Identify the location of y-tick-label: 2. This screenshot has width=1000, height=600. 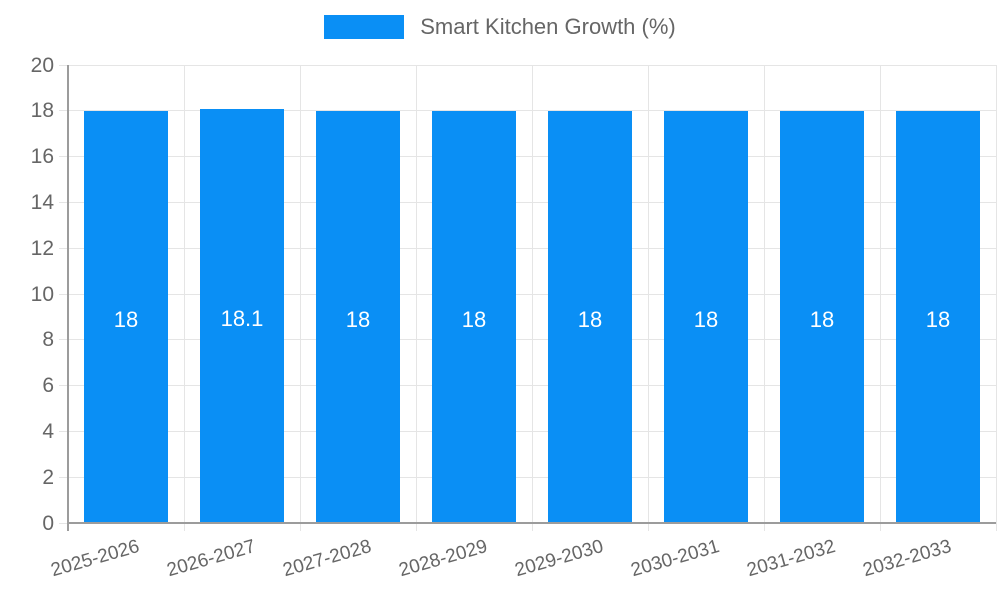
(48, 477).